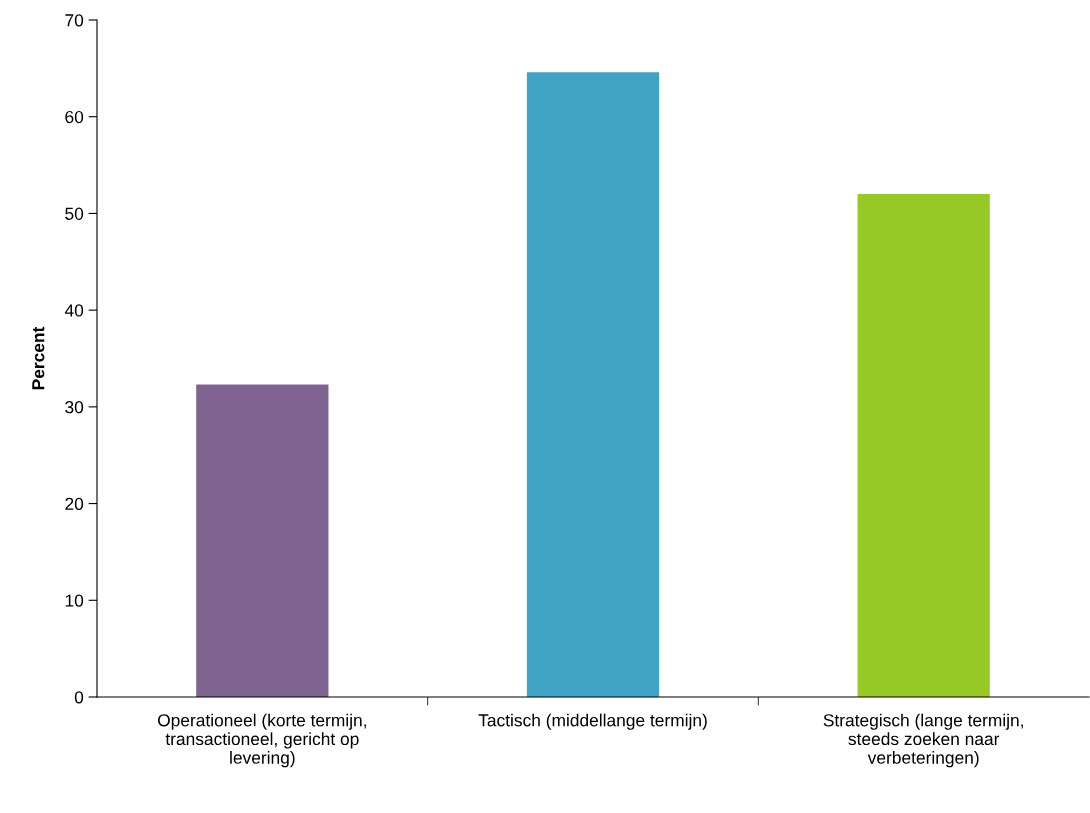 Image resolution: width=1090 pixels, height=813 pixels. I want to click on y-tick-label: 60, so click(74, 117).